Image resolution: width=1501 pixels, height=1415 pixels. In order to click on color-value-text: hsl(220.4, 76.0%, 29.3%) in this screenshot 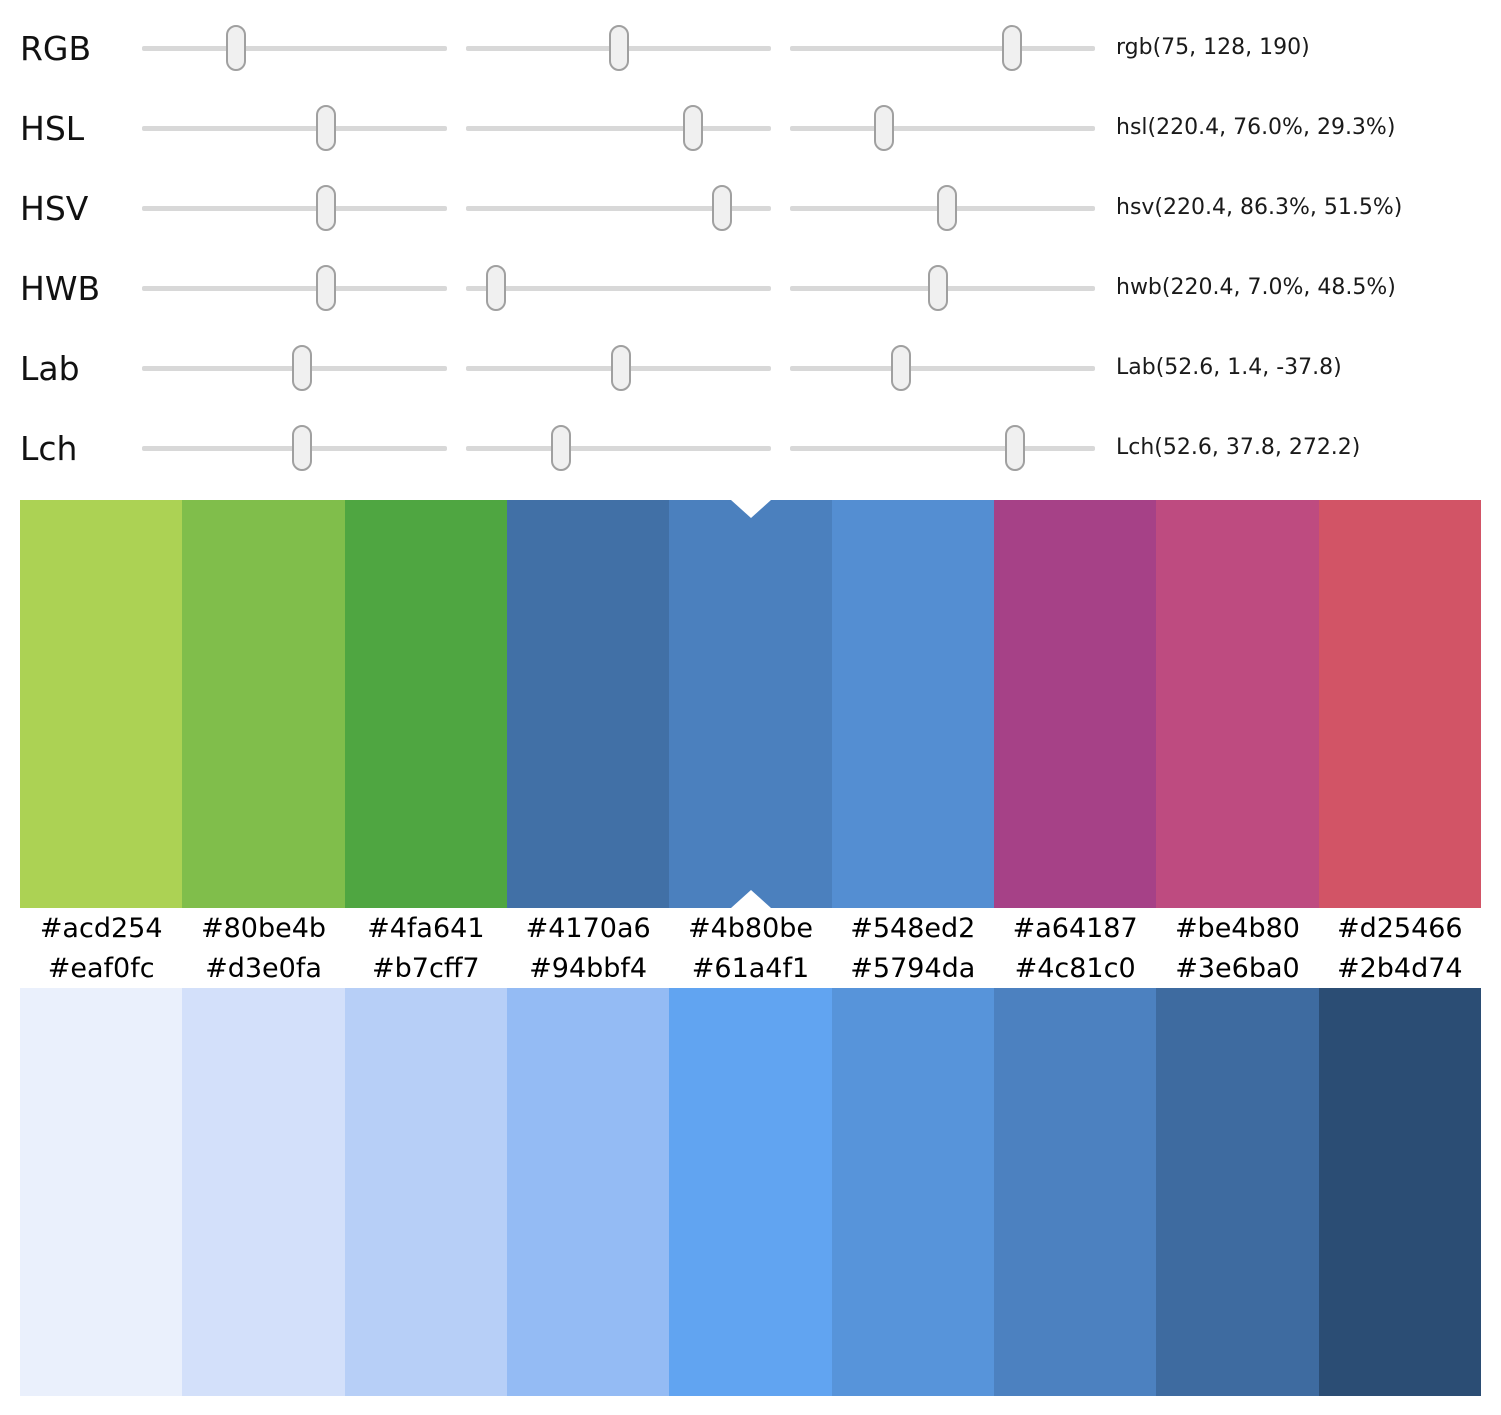, I will do `click(1256, 127)`.